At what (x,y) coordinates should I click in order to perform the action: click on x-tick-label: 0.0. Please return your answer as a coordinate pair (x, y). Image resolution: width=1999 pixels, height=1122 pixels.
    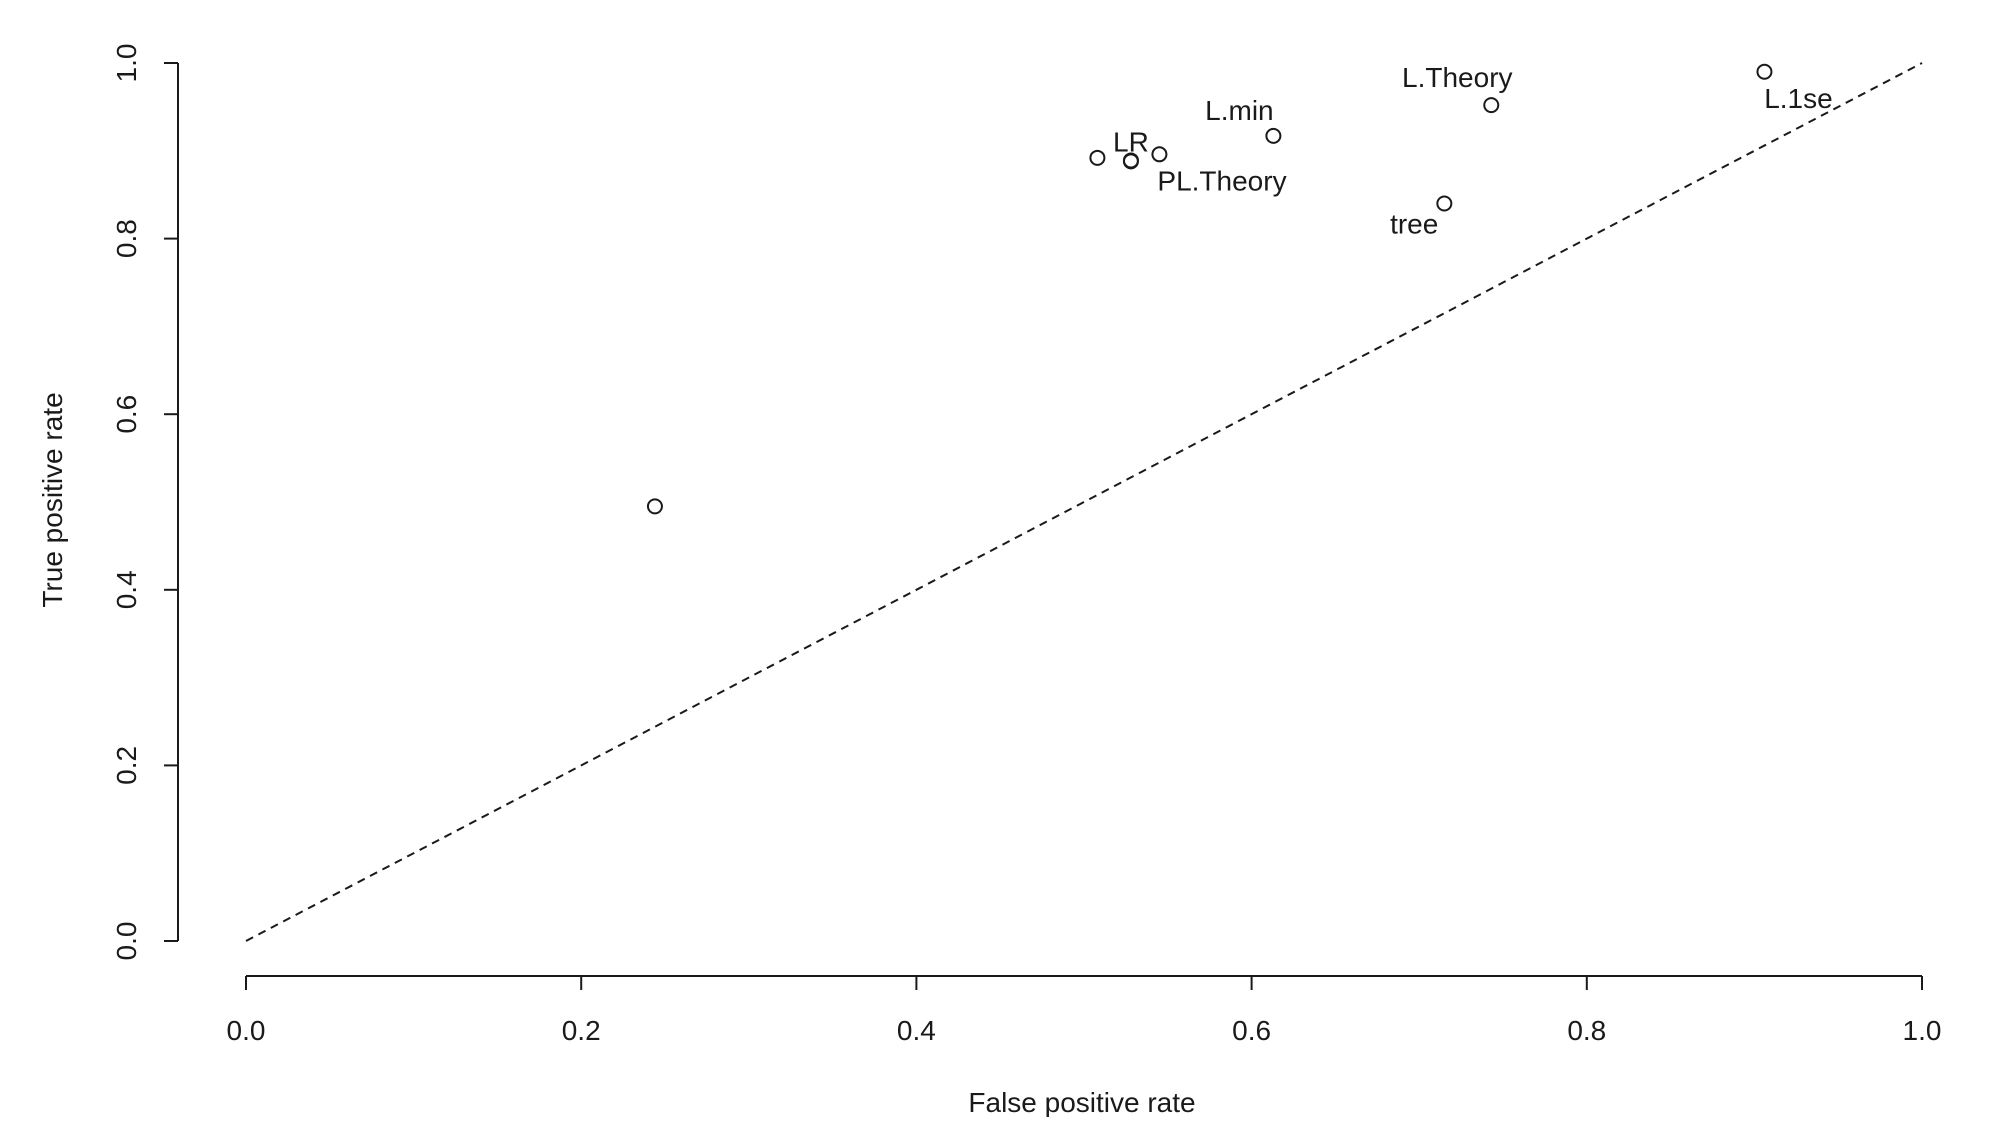
    Looking at the image, I should click on (246, 1030).